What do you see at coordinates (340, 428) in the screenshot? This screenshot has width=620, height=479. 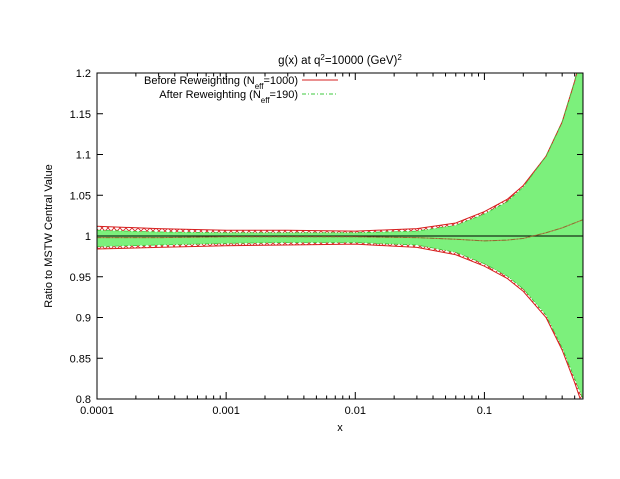 I see `x-axis-label: x` at bounding box center [340, 428].